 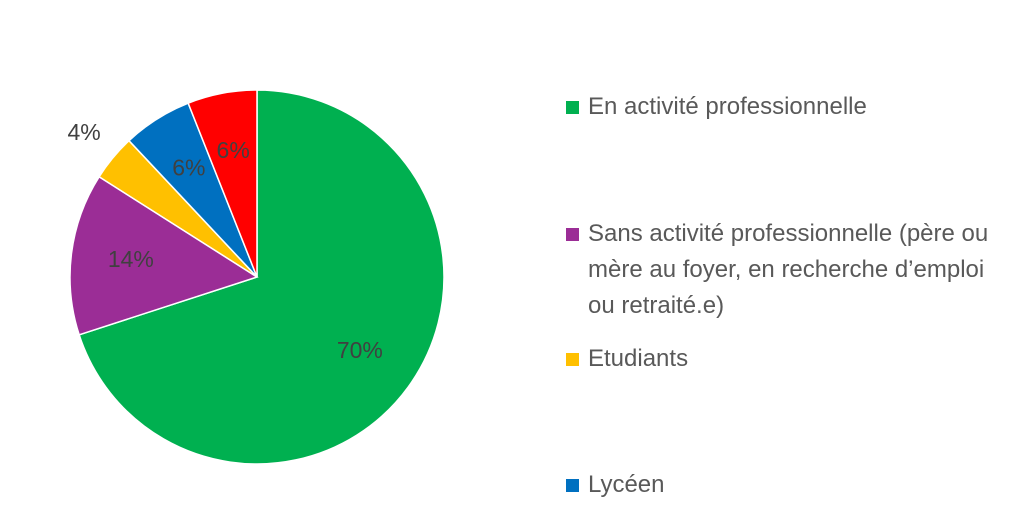 What do you see at coordinates (131, 259) in the screenshot?
I see `data-label: 14%` at bounding box center [131, 259].